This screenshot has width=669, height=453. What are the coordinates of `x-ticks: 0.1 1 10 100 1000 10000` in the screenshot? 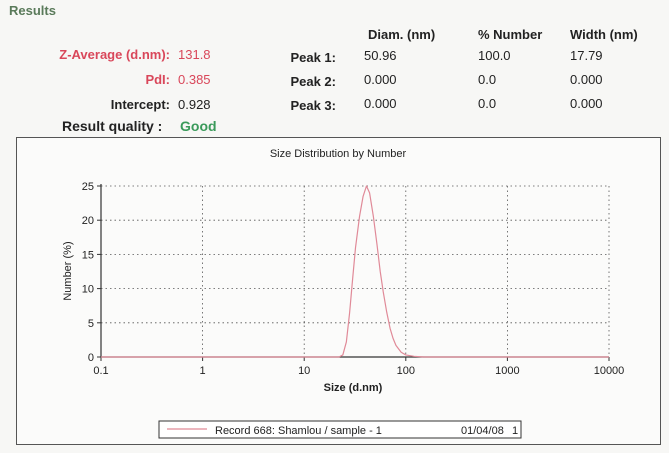 It's located at (358, 367).